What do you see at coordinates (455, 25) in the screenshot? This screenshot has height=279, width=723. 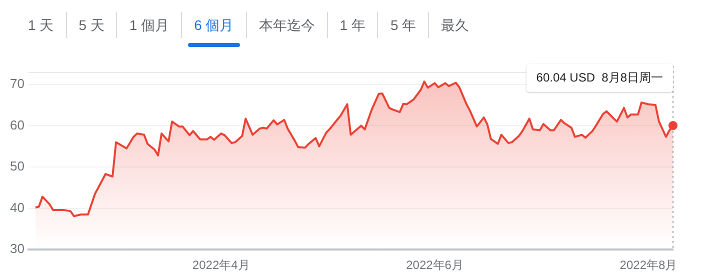 I see `text: 最久` at bounding box center [455, 25].